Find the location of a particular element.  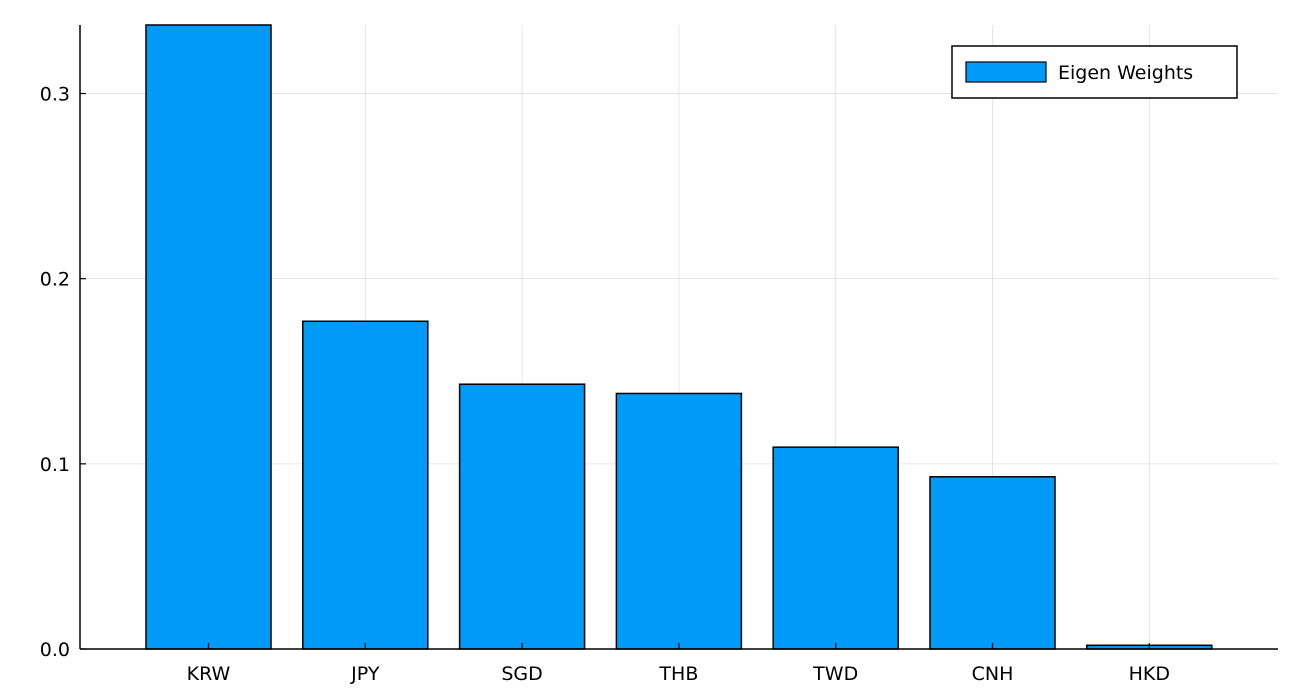

y-tick-label: 0.2 is located at coordinates (55, 280).